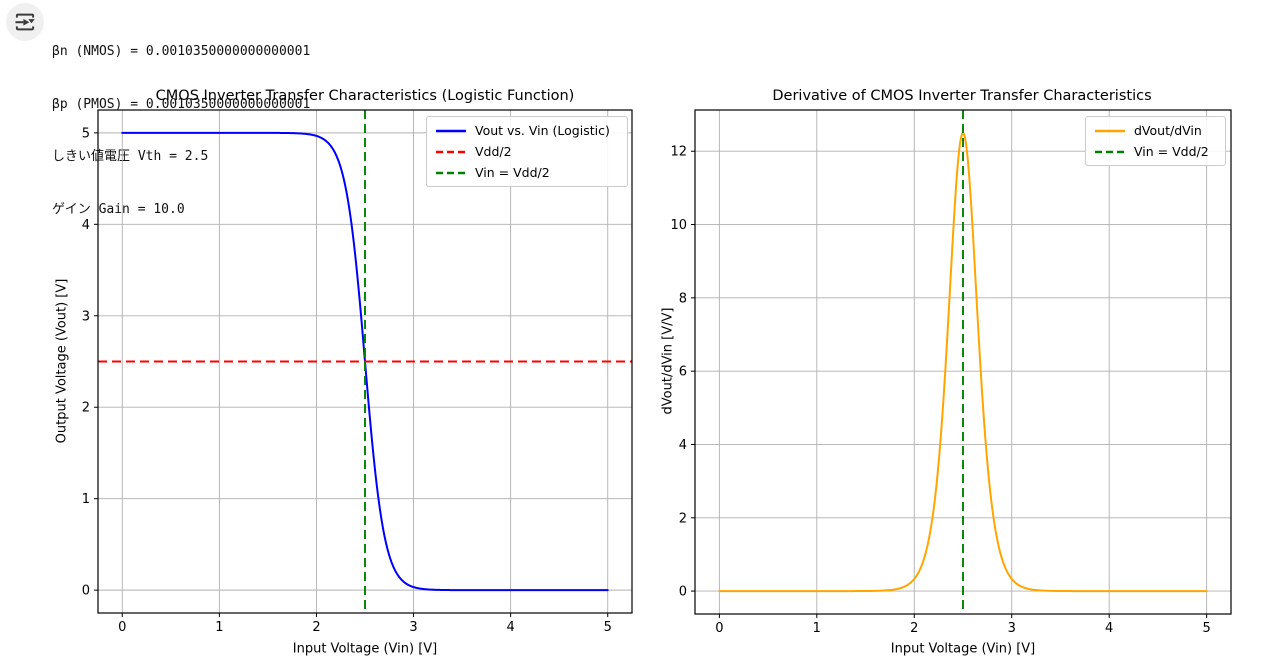  I want to click on run-cell-button, so click(25, 22).